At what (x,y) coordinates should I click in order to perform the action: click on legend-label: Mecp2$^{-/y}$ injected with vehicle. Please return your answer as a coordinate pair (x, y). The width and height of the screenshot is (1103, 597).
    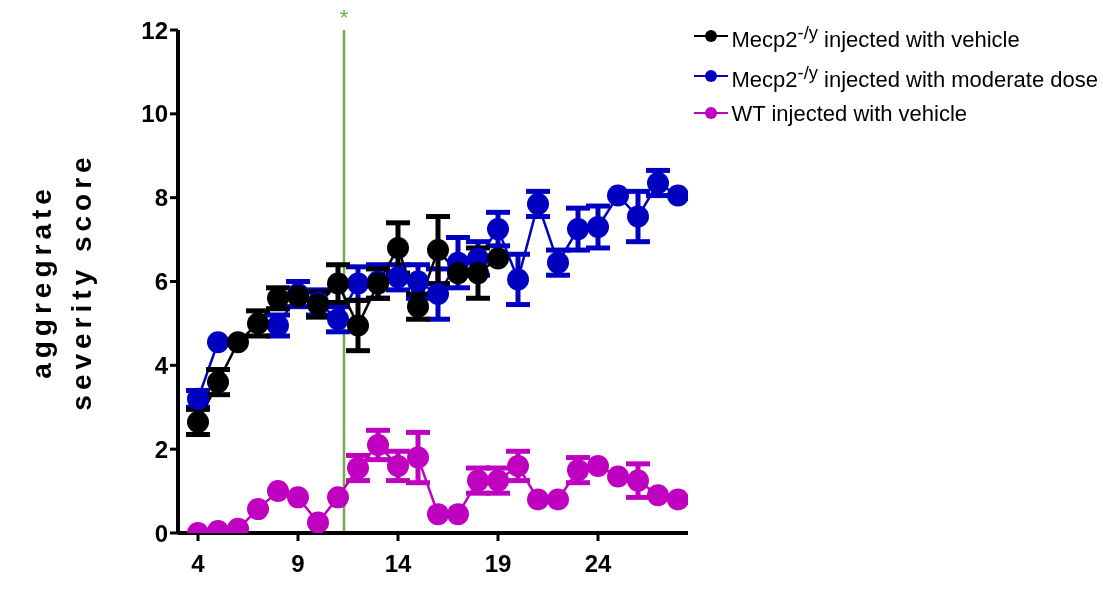
    Looking at the image, I should click on (875, 38).